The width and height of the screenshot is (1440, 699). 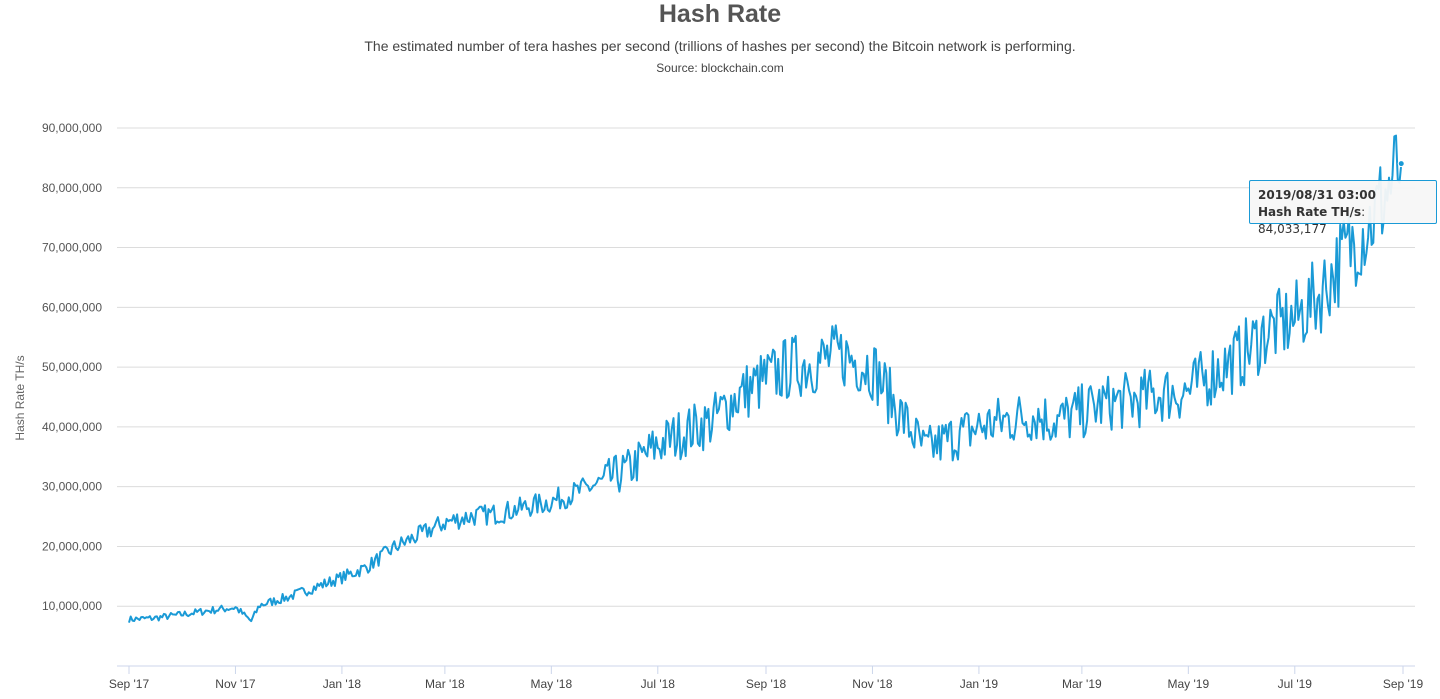 I want to click on tooltip-label: Hash Rate TH/s, so click(x=1310, y=212).